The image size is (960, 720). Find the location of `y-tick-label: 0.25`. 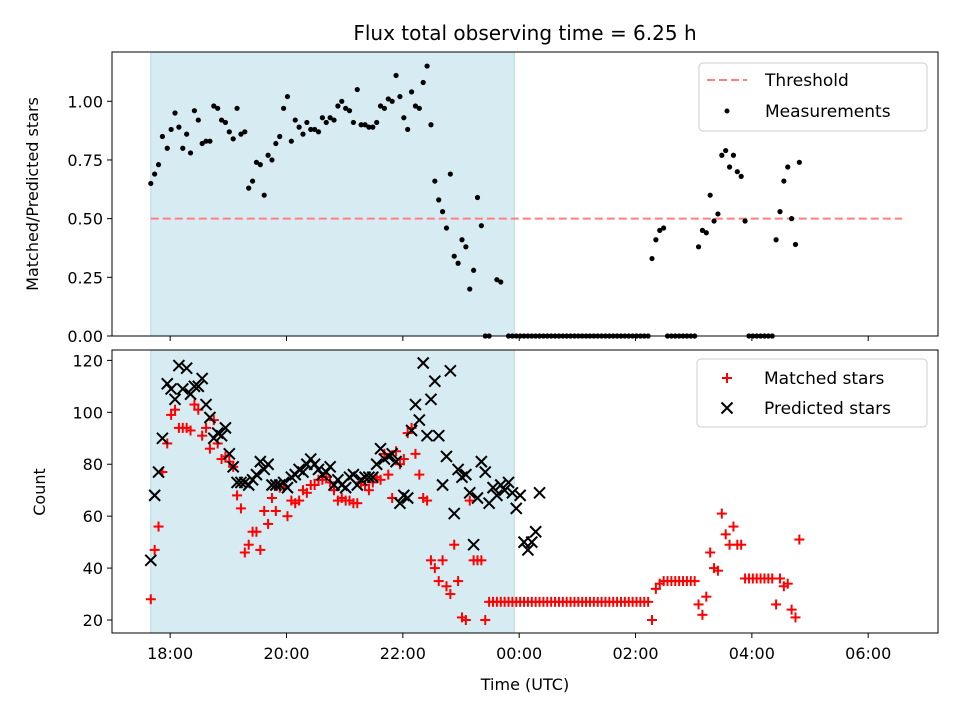

y-tick-label: 0.25 is located at coordinates (85, 277).